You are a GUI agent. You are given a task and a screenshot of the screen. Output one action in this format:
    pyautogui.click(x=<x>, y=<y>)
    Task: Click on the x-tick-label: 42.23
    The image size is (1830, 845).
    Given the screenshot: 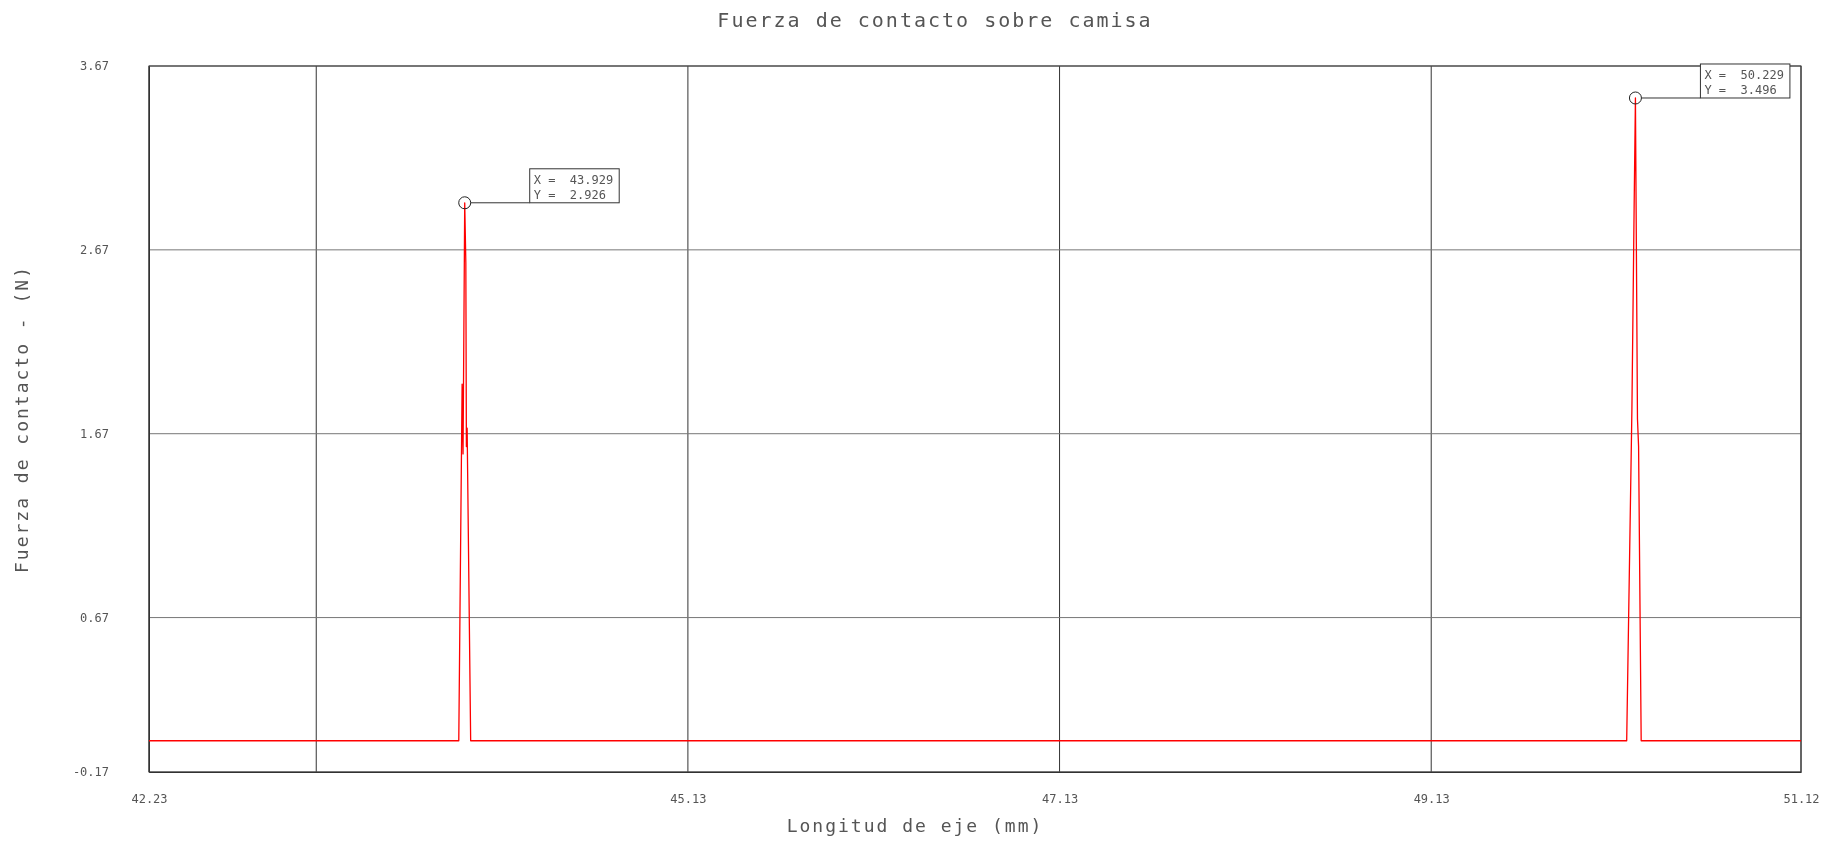 What is the action you would take?
    pyautogui.click(x=149, y=798)
    